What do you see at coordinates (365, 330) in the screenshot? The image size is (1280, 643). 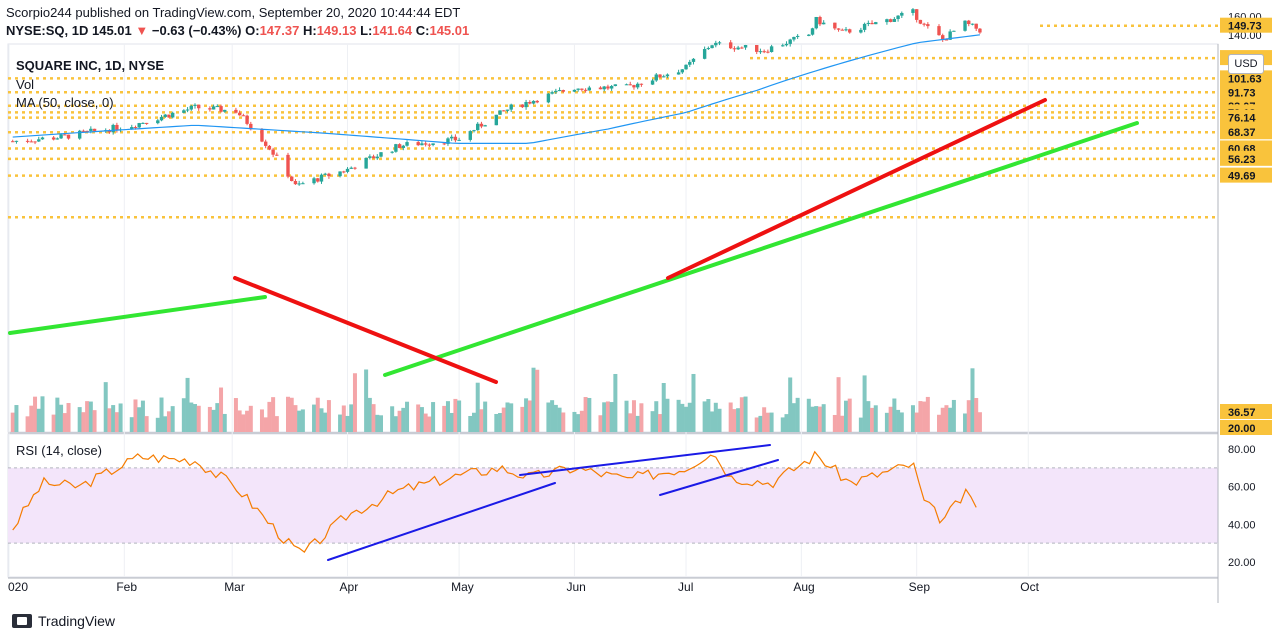 I see `trend-line-red-feb` at bounding box center [365, 330].